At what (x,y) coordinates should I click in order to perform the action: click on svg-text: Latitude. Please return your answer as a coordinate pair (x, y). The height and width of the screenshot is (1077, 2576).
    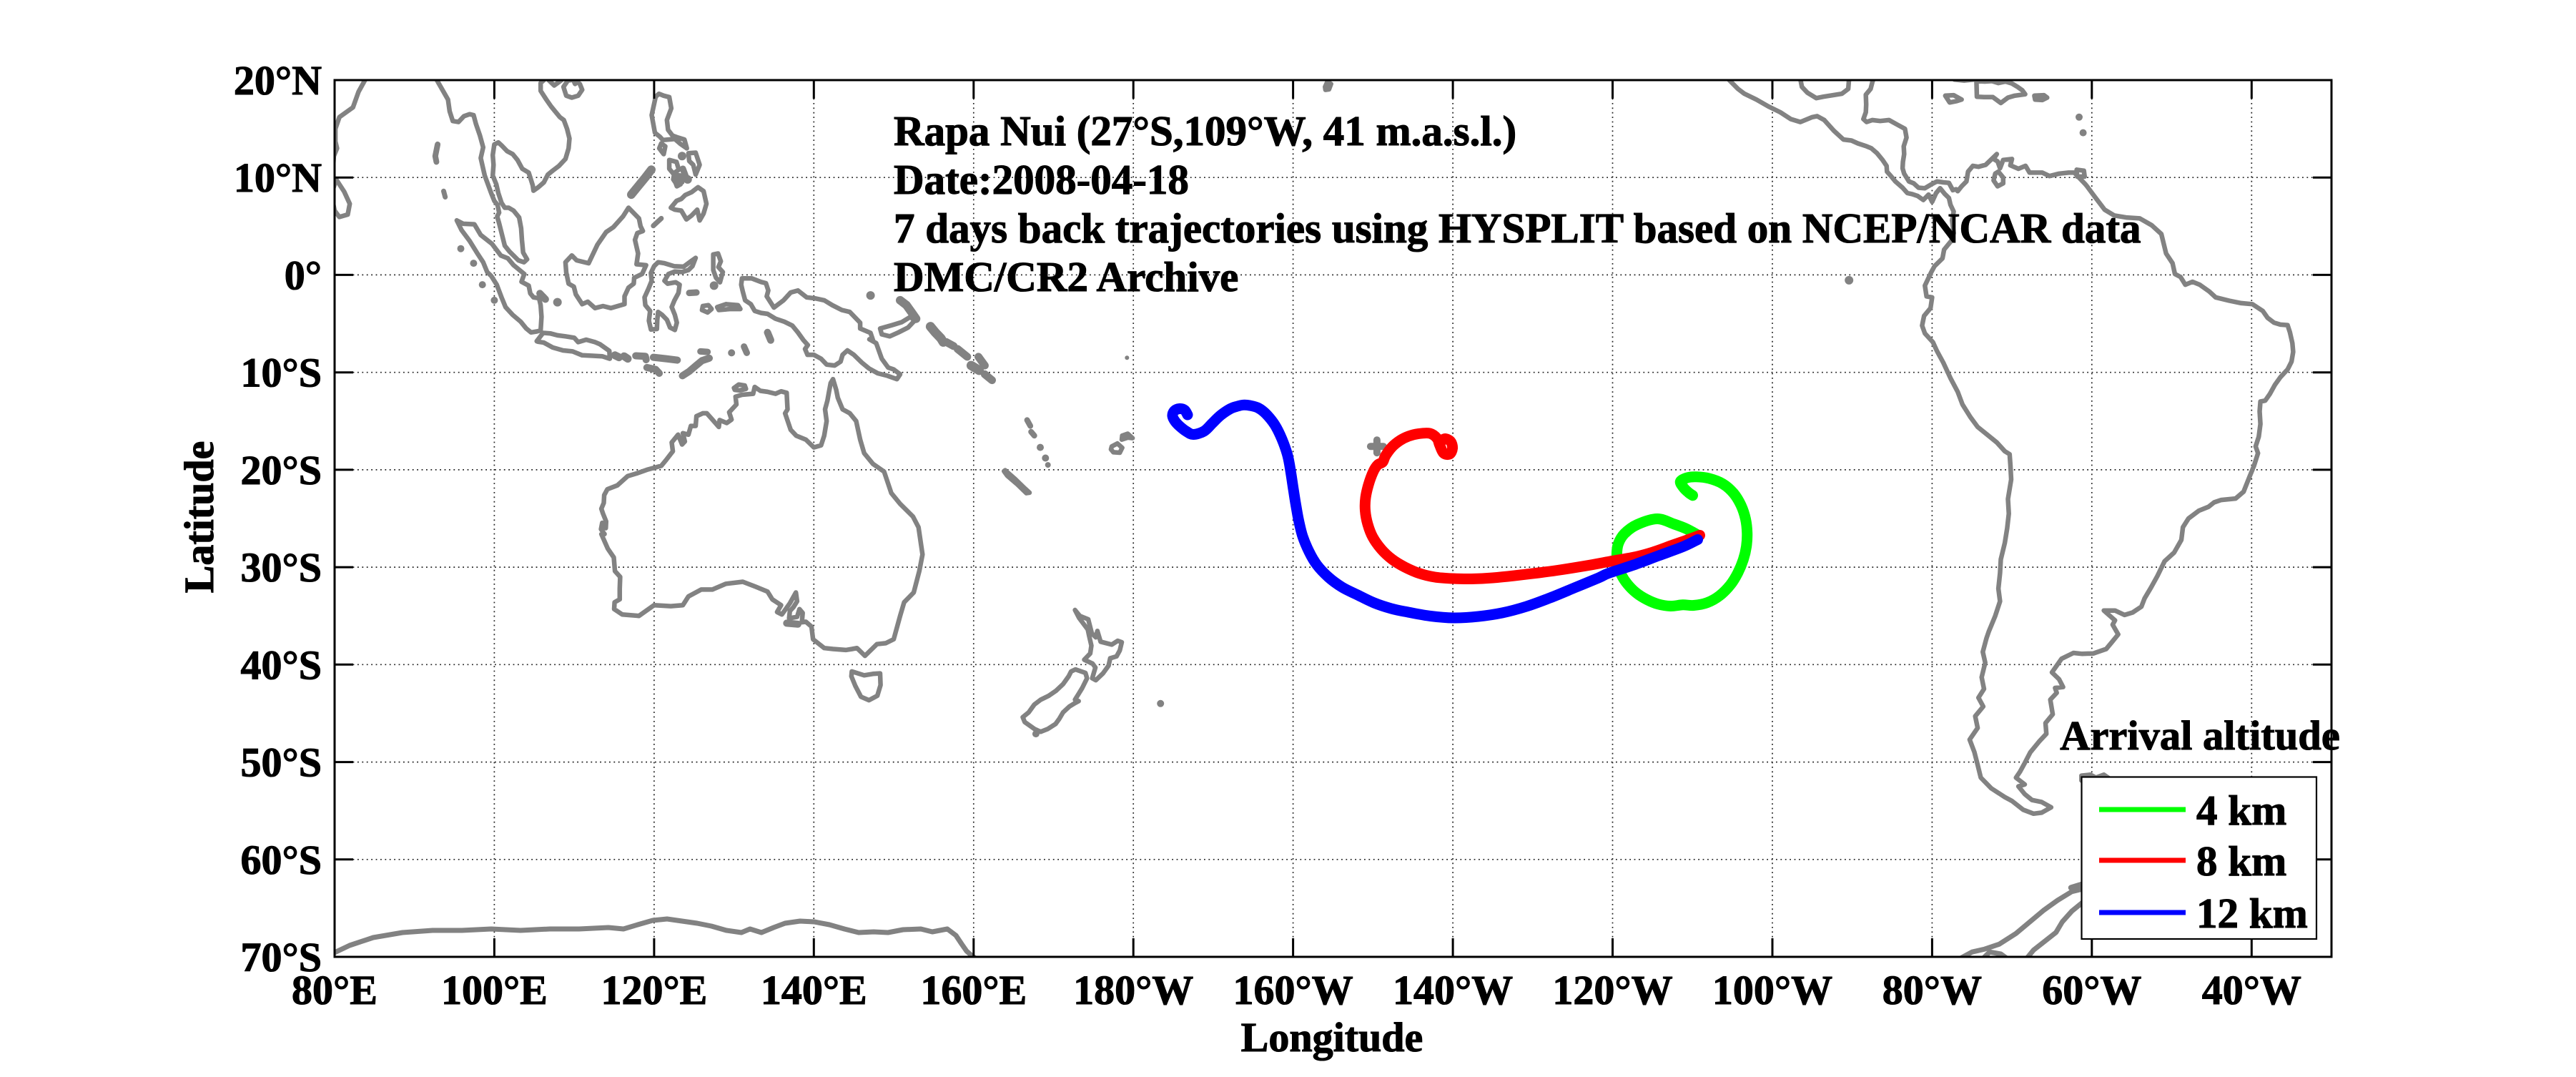
    Looking at the image, I should click on (199, 517).